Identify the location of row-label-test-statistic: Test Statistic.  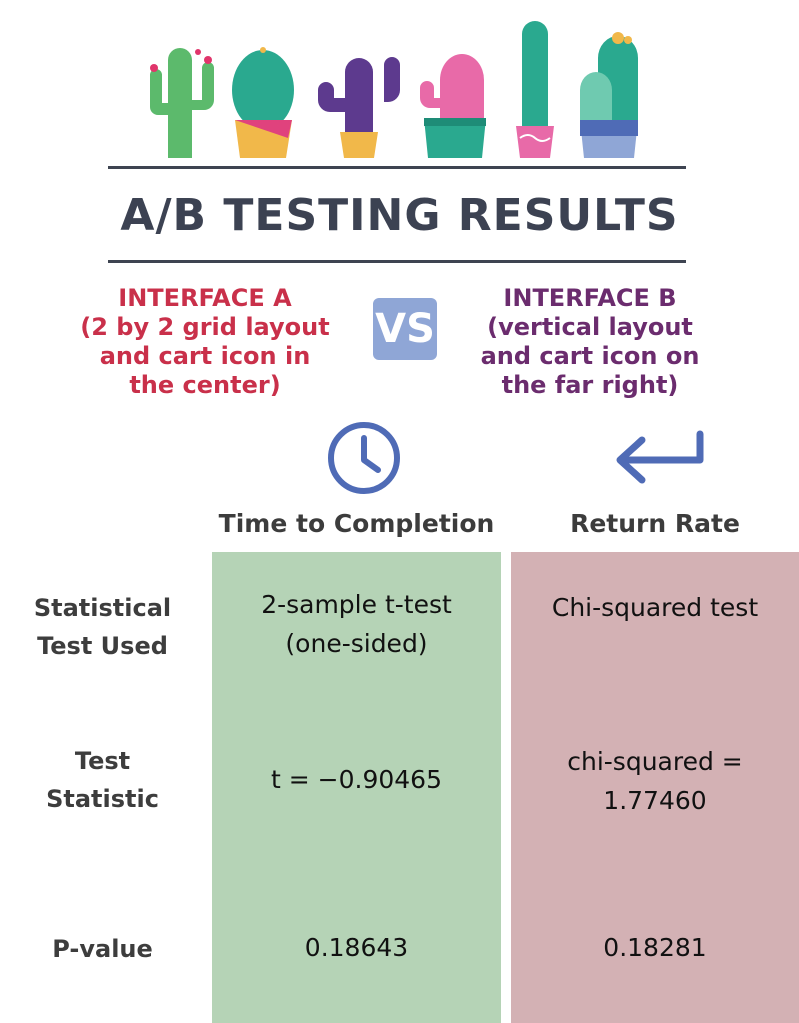
(102, 780).